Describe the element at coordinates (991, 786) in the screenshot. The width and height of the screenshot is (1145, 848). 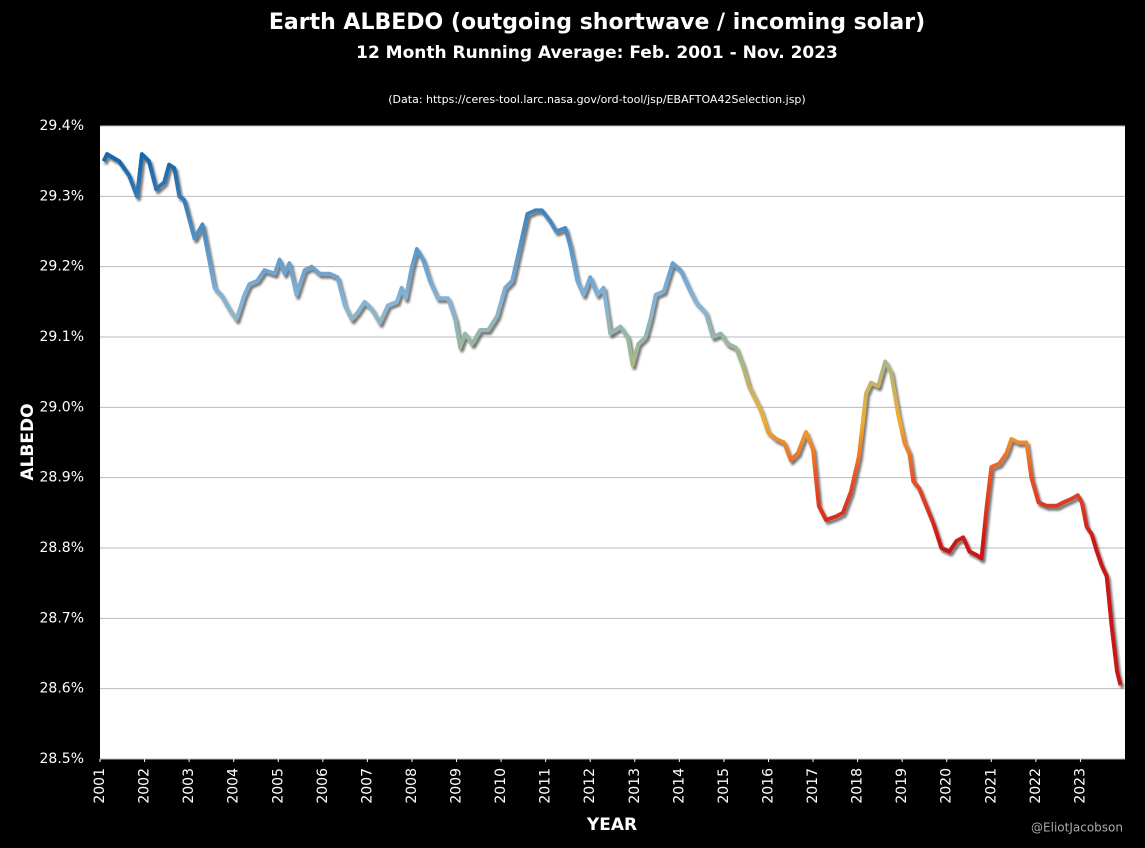
I see `x-tick-label: 2021` at that location.